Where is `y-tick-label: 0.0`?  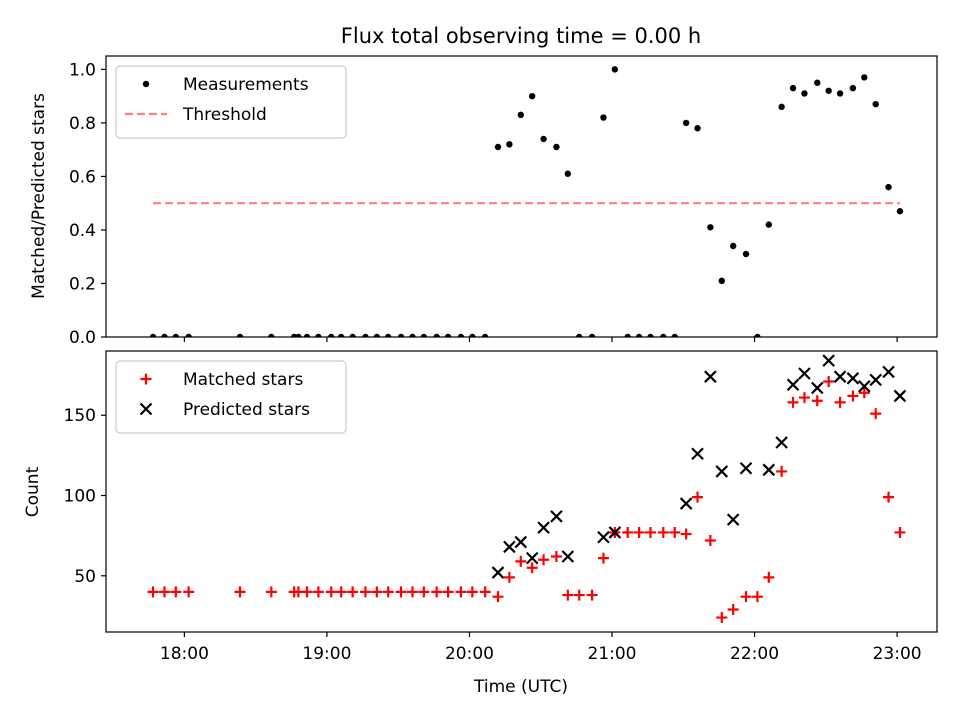 y-tick-label: 0.0 is located at coordinates (82, 338).